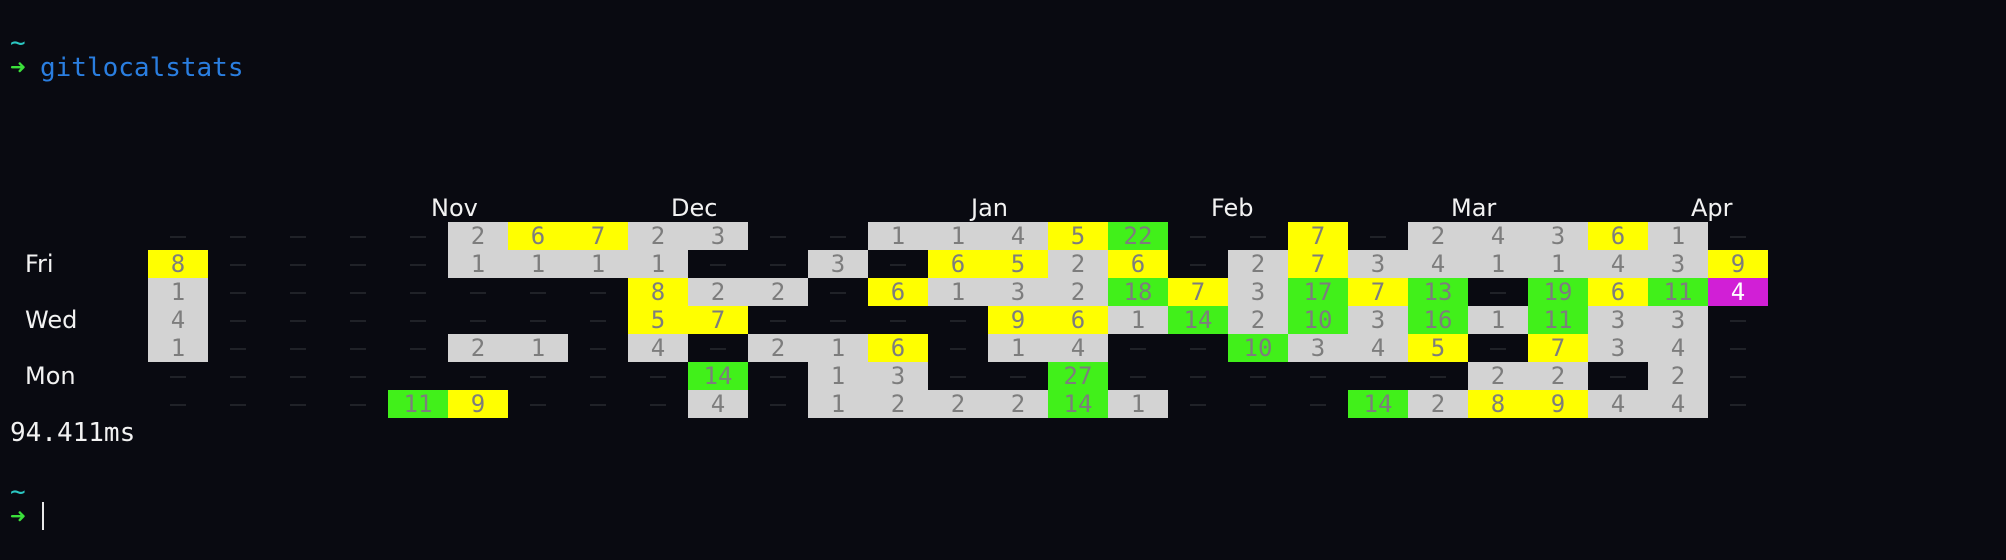 Image resolution: width=2006 pixels, height=560 pixels. Describe the element at coordinates (43, 516) in the screenshot. I see `terminal-cursor` at that location.